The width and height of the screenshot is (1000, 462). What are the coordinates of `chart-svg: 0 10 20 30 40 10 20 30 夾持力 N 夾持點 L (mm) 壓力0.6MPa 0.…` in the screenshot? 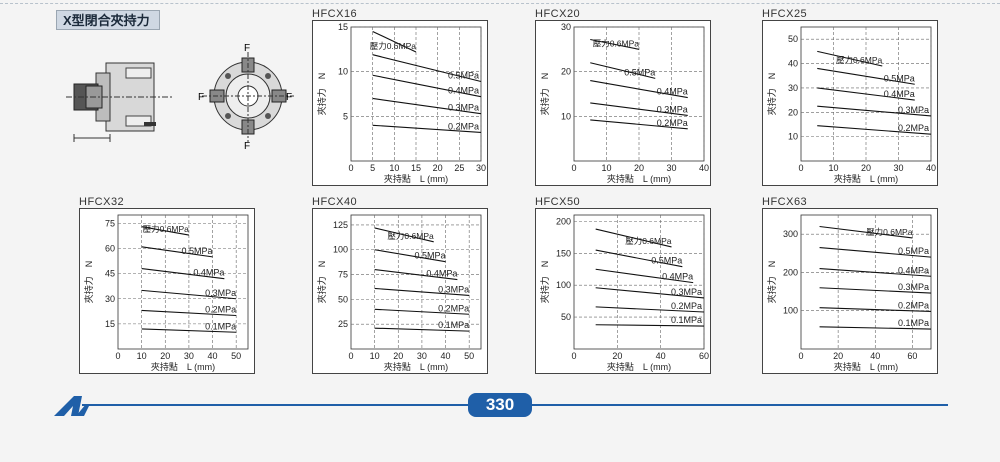 It's located at (624, 103).